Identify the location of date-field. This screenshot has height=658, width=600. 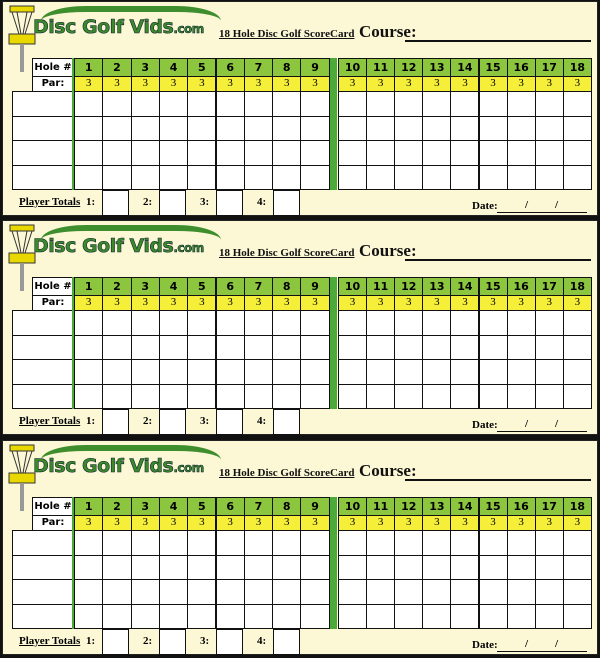
(542, 431).